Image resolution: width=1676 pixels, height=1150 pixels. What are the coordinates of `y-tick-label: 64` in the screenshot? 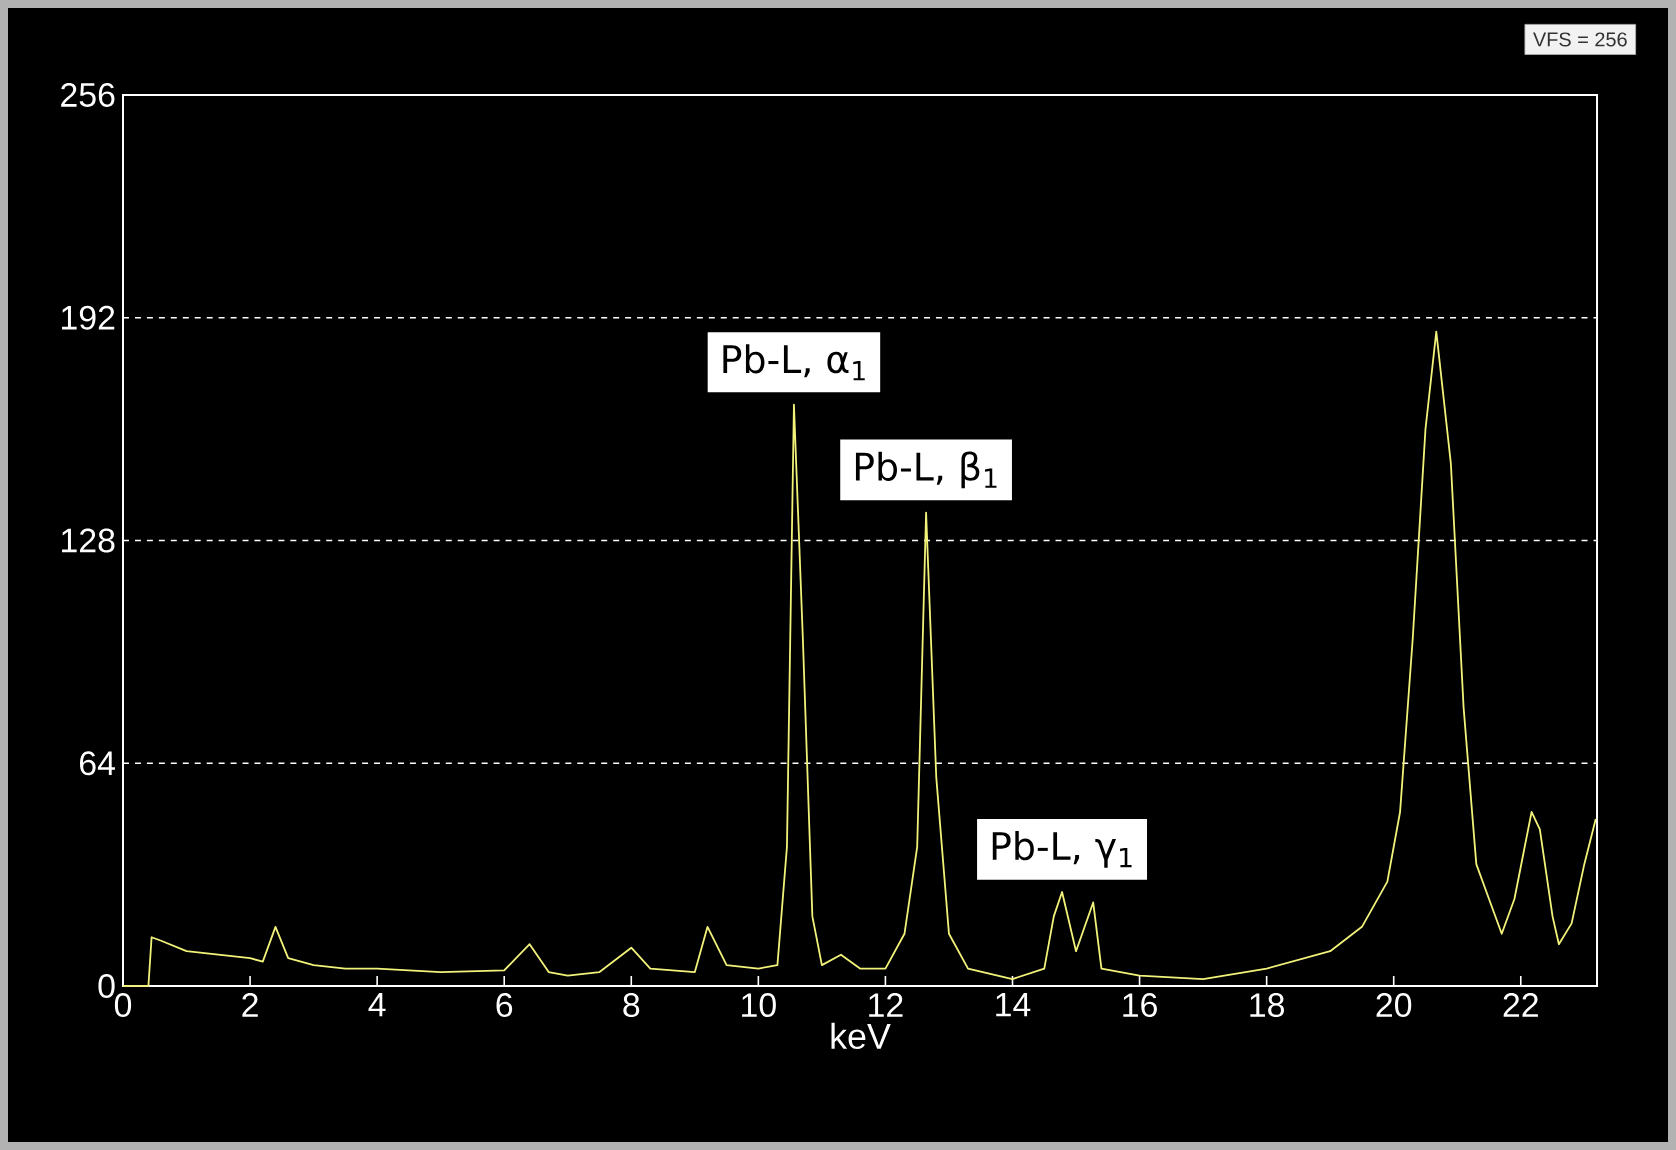 It's located at (97, 763).